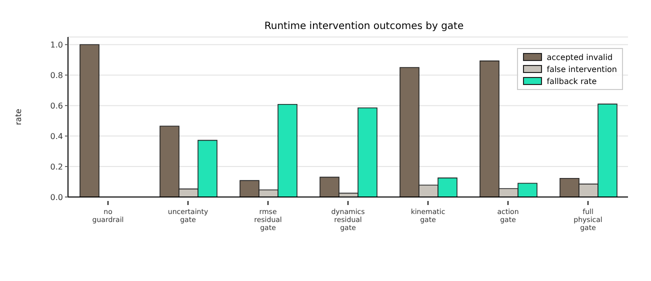 The image size is (651, 281). I want to click on legend-label: accepted invalid, so click(579, 57).